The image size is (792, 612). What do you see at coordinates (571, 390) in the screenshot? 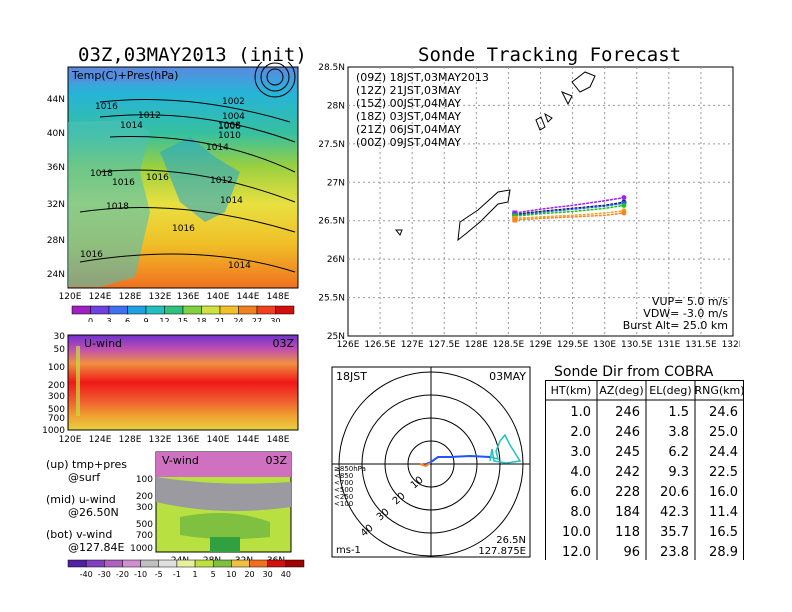
I see `table-header: HT(km)` at bounding box center [571, 390].